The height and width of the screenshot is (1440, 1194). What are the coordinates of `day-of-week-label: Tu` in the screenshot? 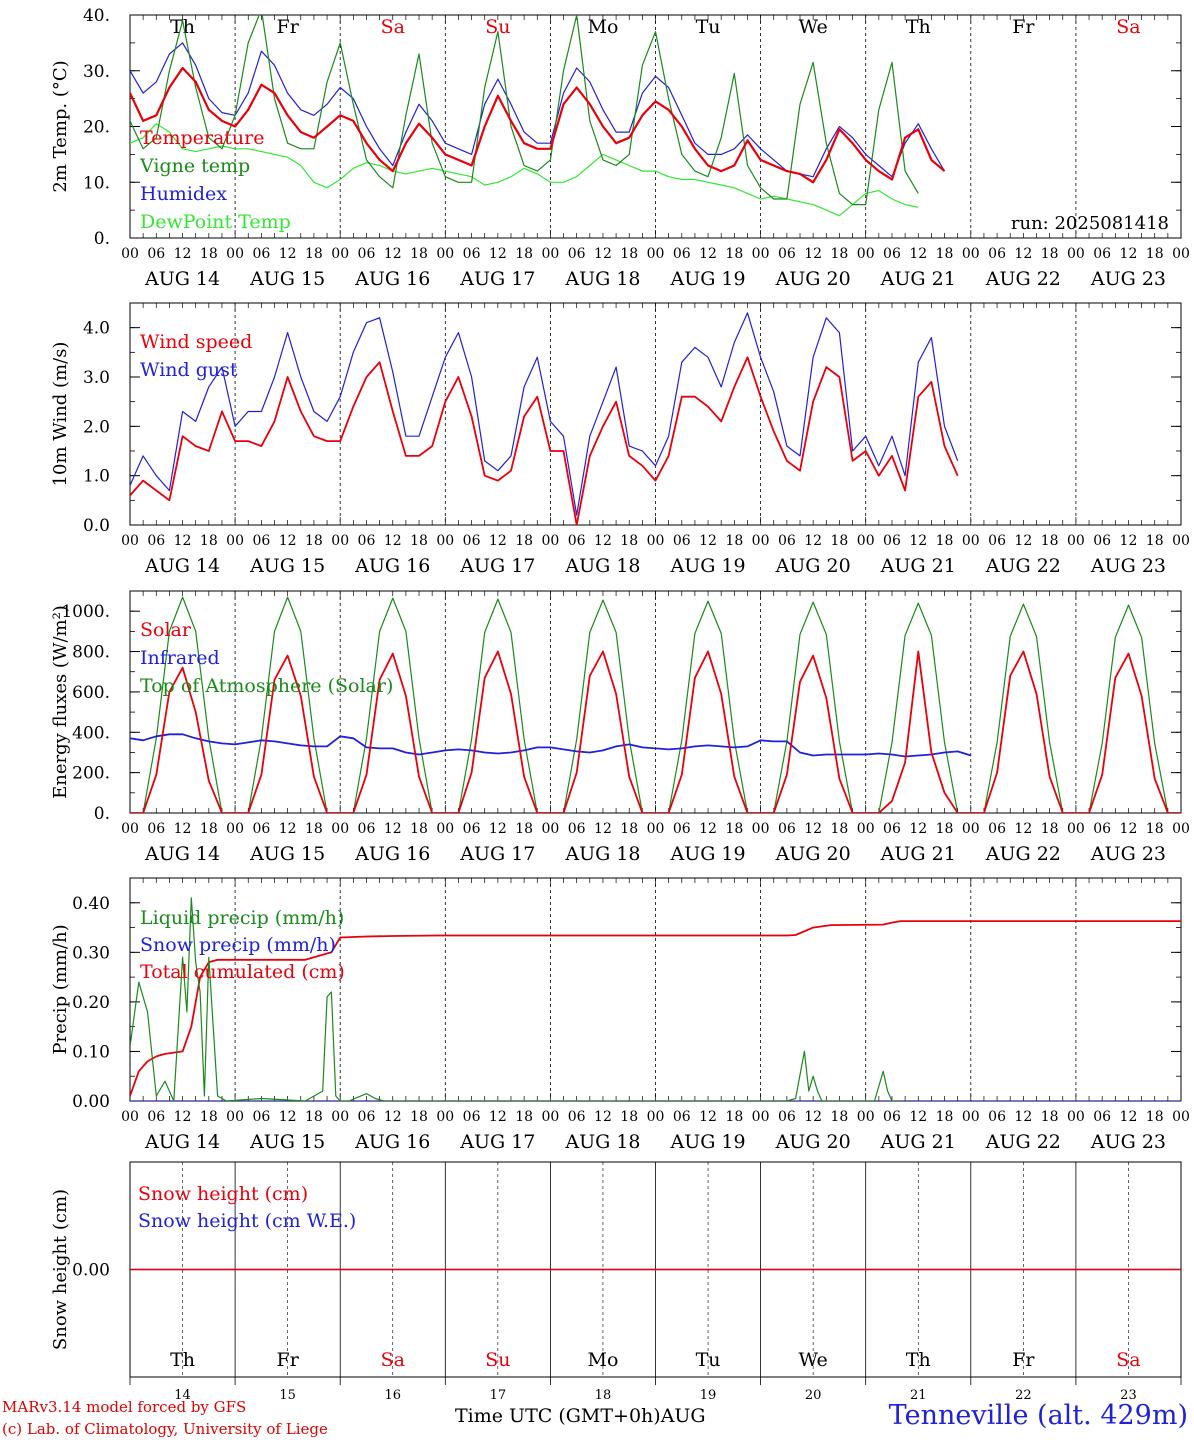 It's located at (708, 27).